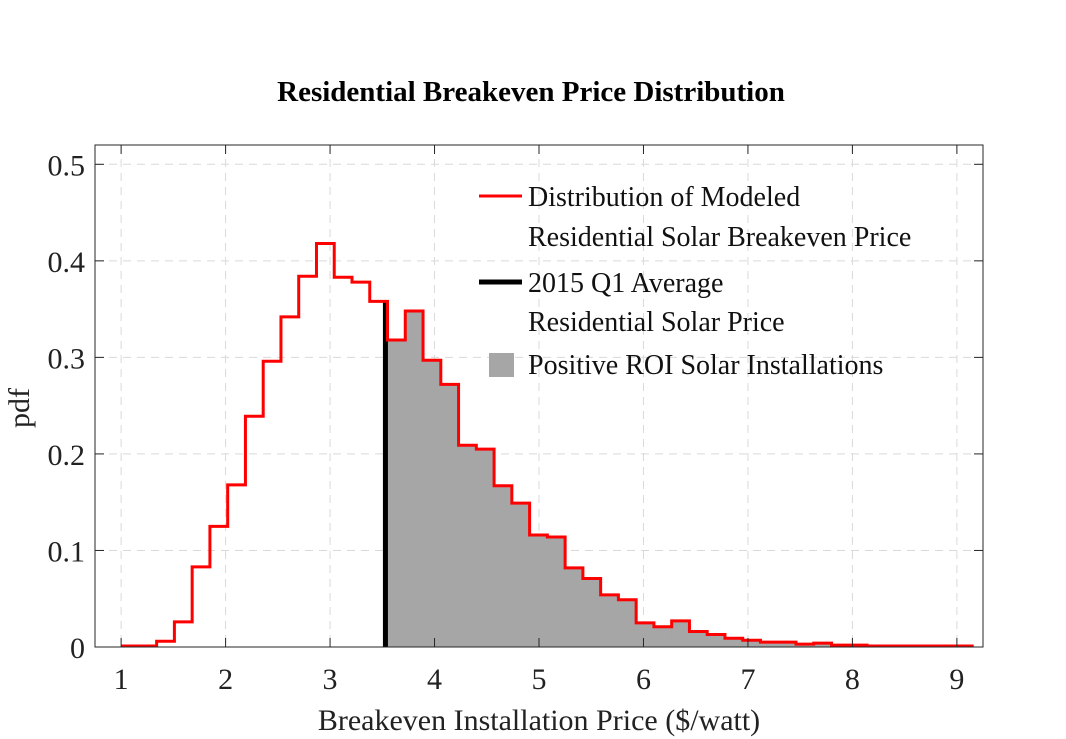 The height and width of the screenshot is (739, 1066). I want to click on legend-label-average-line1: 2015 Q1 Average, so click(625, 283).